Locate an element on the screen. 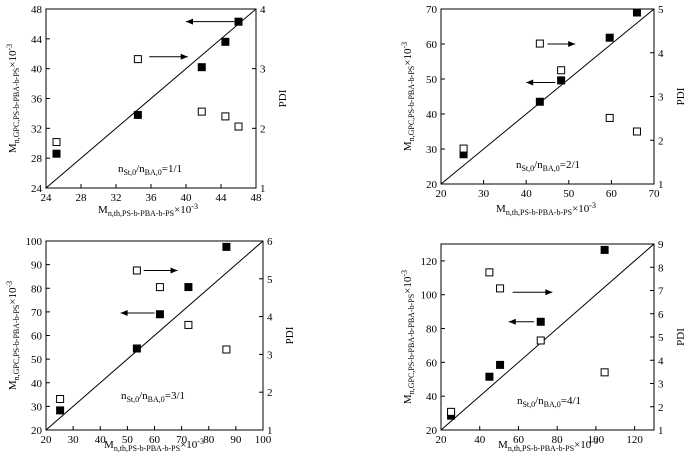 The width and height of the screenshot is (700, 454). y-tick-label: 50 is located at coordinates (37, 360).